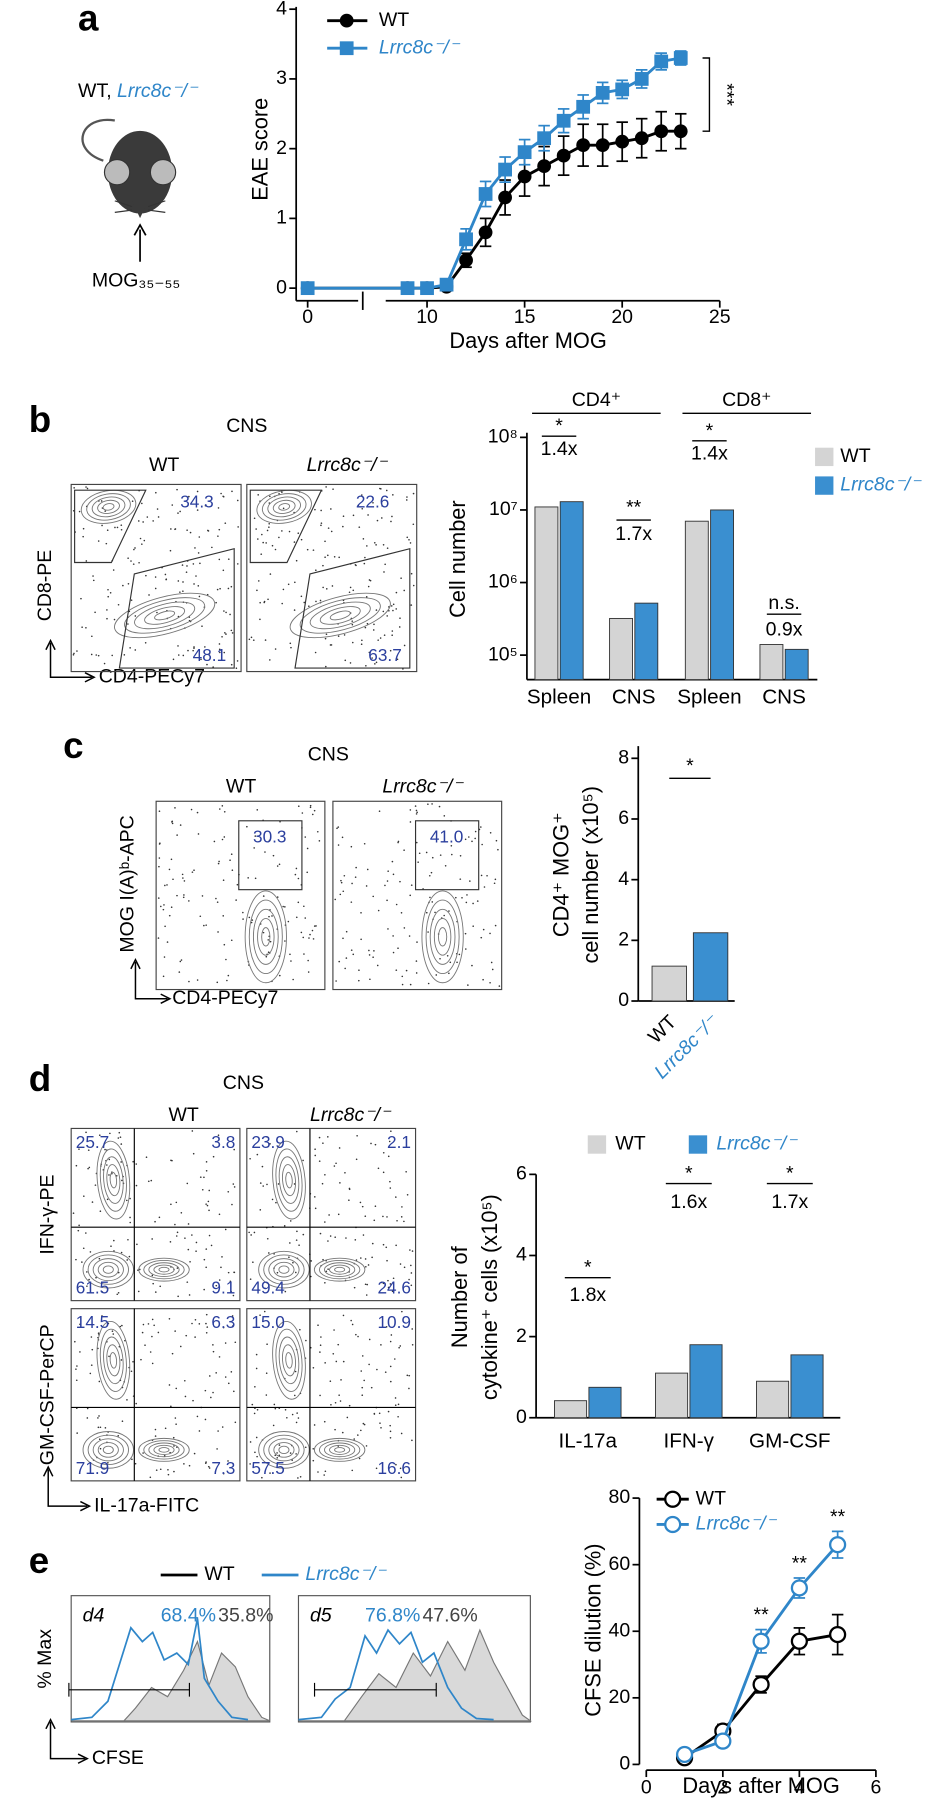  What do you see at coordinates (838, 1517) in the screenshot?
I see `significance: **` at bounding box center [838, 1517].